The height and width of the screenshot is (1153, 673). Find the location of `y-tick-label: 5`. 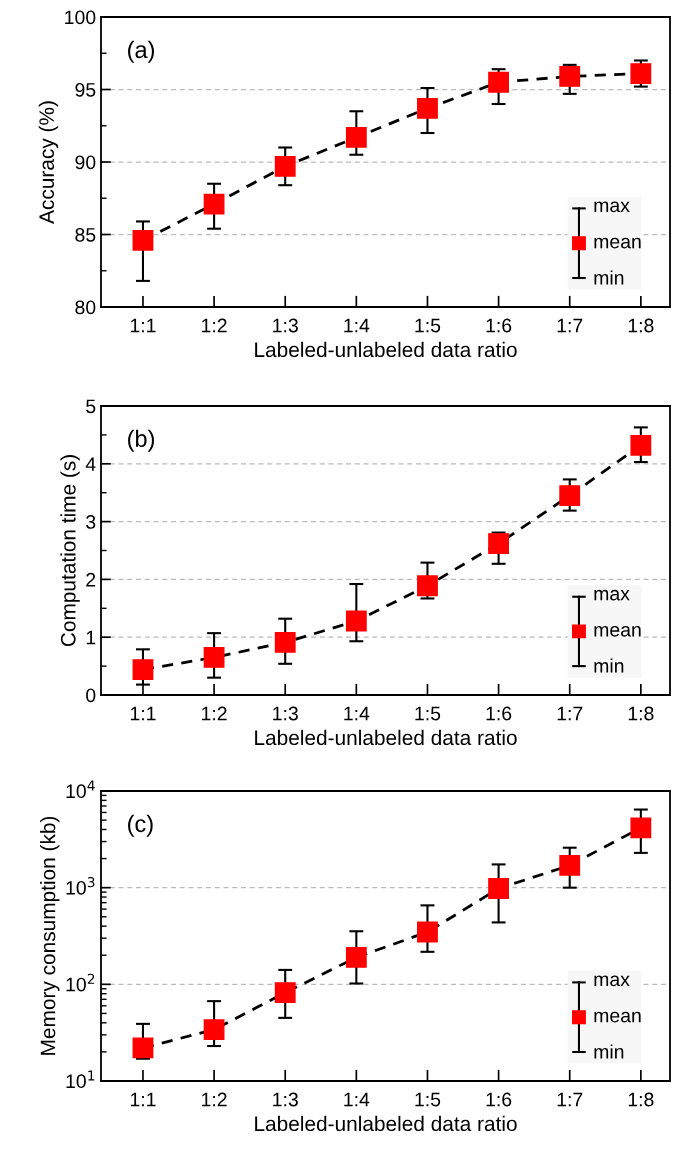

y-tick-label: 5 is located at coordinates (91, 406).